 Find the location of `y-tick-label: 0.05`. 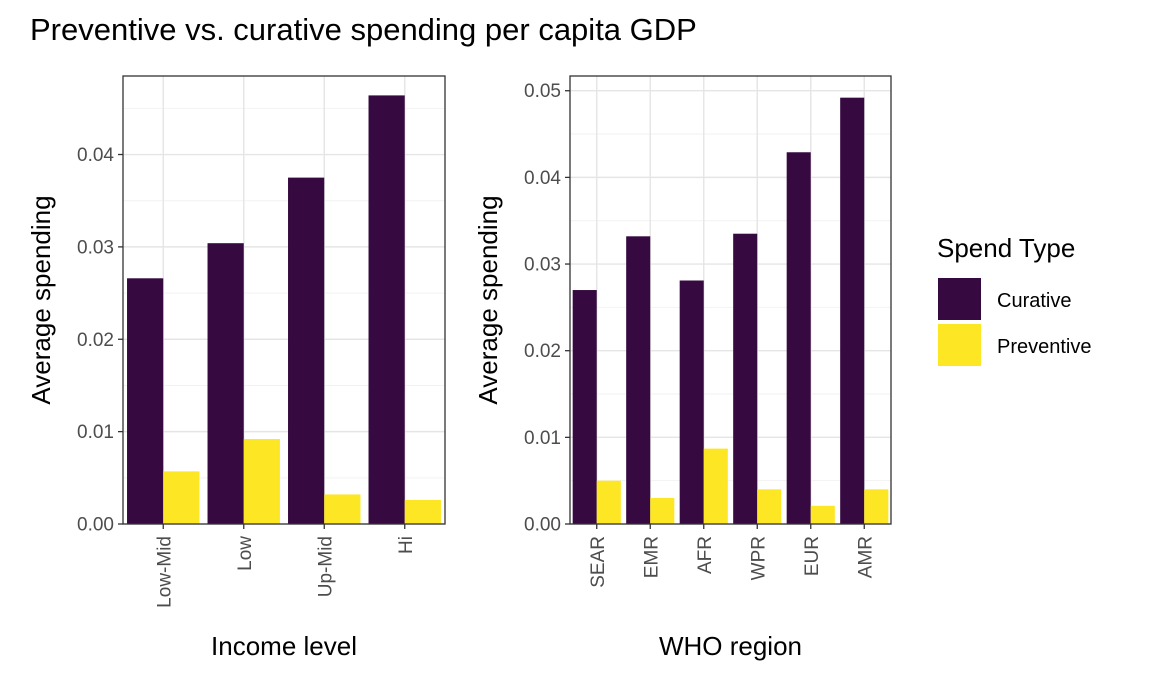

y-tick-label: 0.05 is located at coordinates (542, 91).